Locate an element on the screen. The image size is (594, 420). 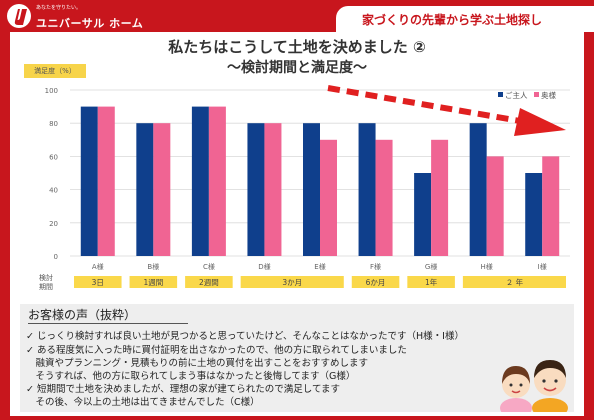
x-tick-label: I様 is located at coordinates (542, 266).